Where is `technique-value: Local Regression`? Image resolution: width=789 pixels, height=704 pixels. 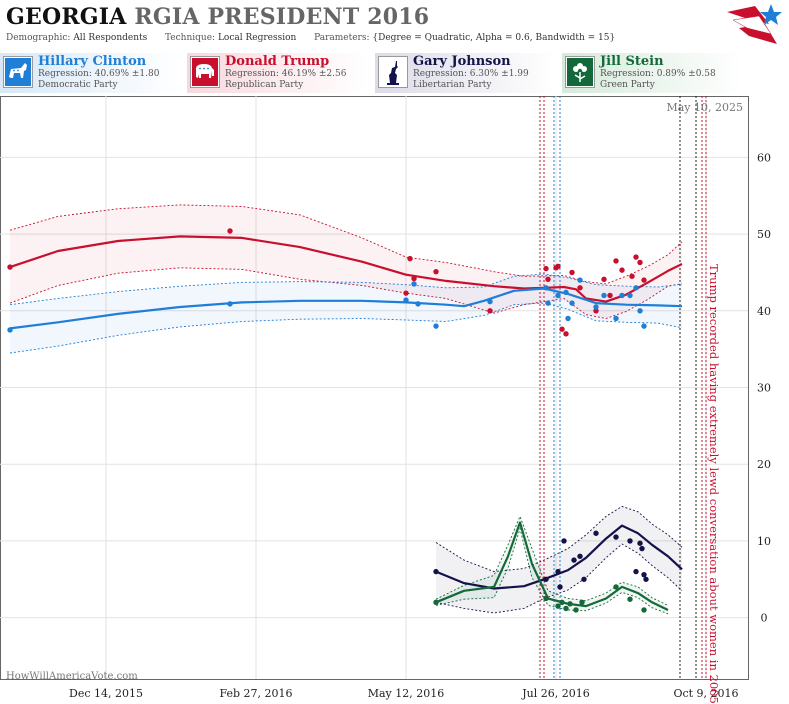
technique-value: Local Regression is located at coordinates (257, 38).